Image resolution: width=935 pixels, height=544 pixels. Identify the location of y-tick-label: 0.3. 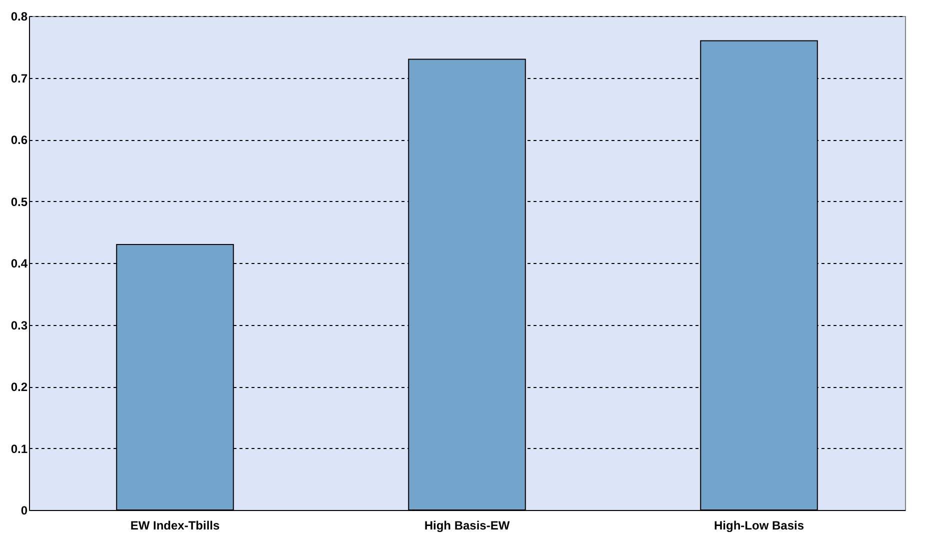
(19, 325).